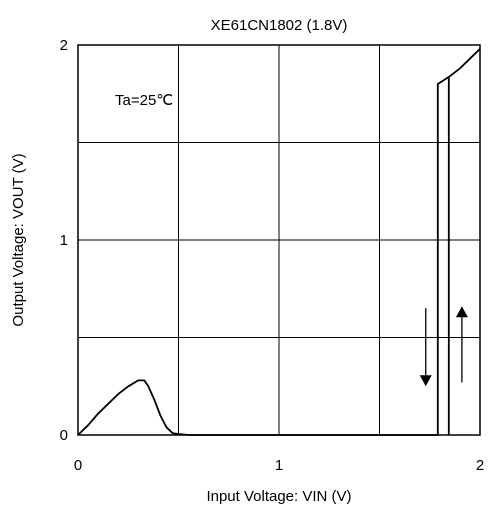 The height and width of the screenshot is (512, 488). What do you see at coordinates (279, 25) in the screenshot?
I see `chart-title: XE61CN1802 (1.8V)` at bounding box center [279, 25].